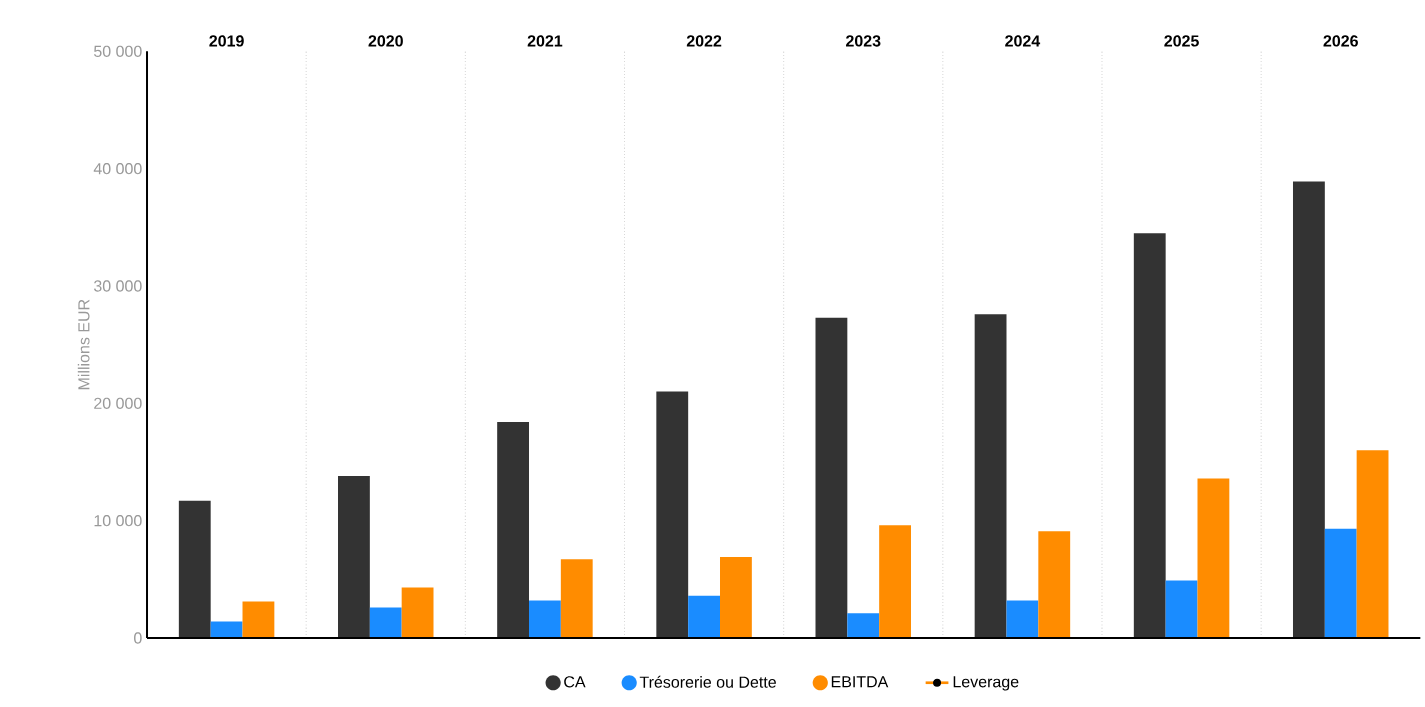  Describe the element at coordinates (117, 169) in the screenshot. I see `y-tick-label: 40 000` at that location.